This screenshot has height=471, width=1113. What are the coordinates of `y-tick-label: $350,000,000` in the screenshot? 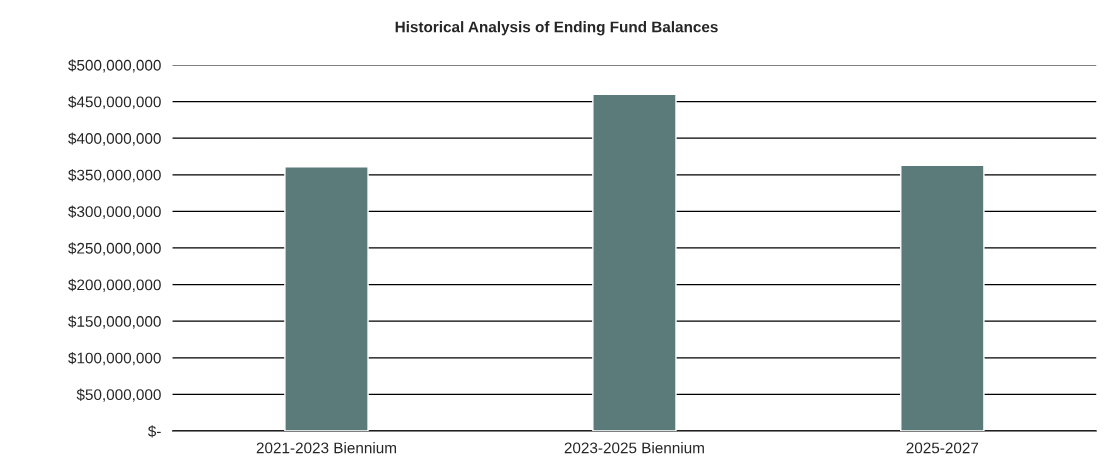 It's located at (114, 176).